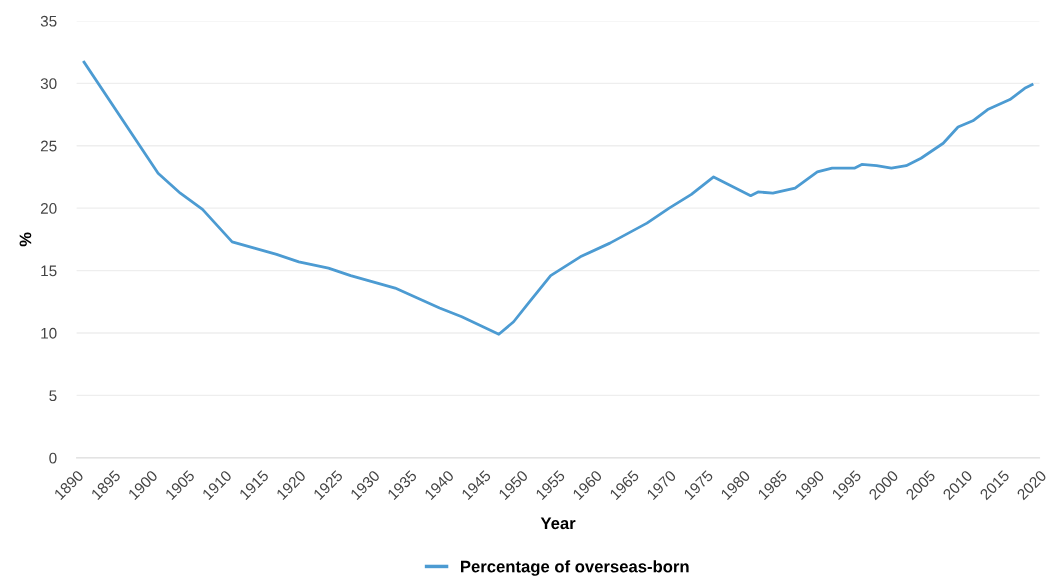  What do you see at coordinates (49, 271) in the screenshot?
I see `y-tick-label: 15` at bounding box center [49, 271].